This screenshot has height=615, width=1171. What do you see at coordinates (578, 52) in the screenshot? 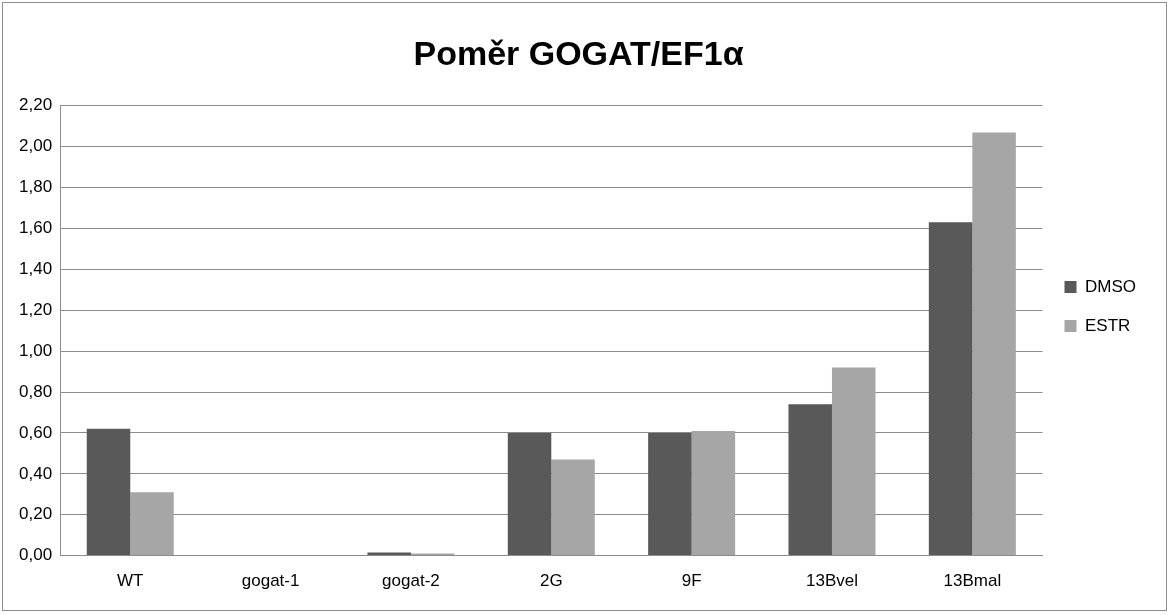
I see `chart-title: Poměr GOGAT/EF1α` at bounding box center [578, 52].